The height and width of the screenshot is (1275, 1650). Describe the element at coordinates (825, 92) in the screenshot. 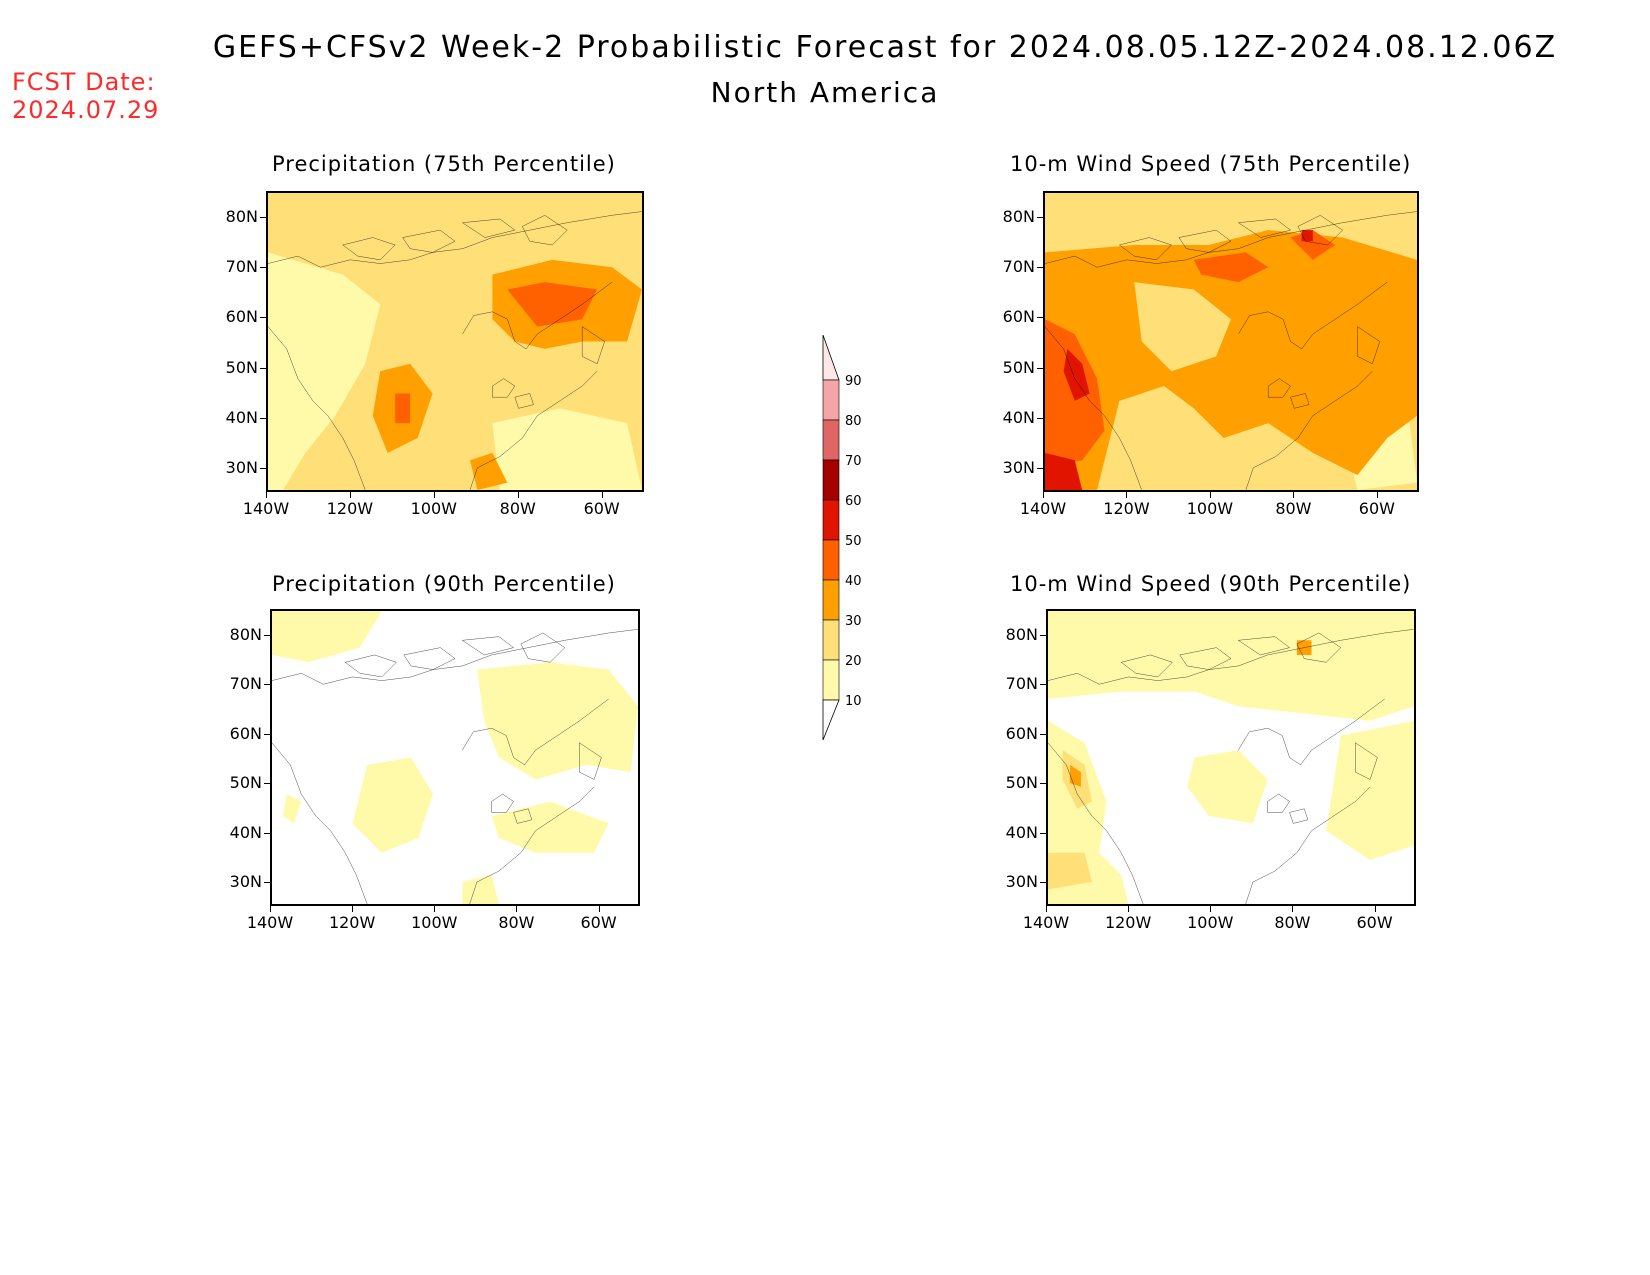

I see `region-subtitle: North America` at that location.